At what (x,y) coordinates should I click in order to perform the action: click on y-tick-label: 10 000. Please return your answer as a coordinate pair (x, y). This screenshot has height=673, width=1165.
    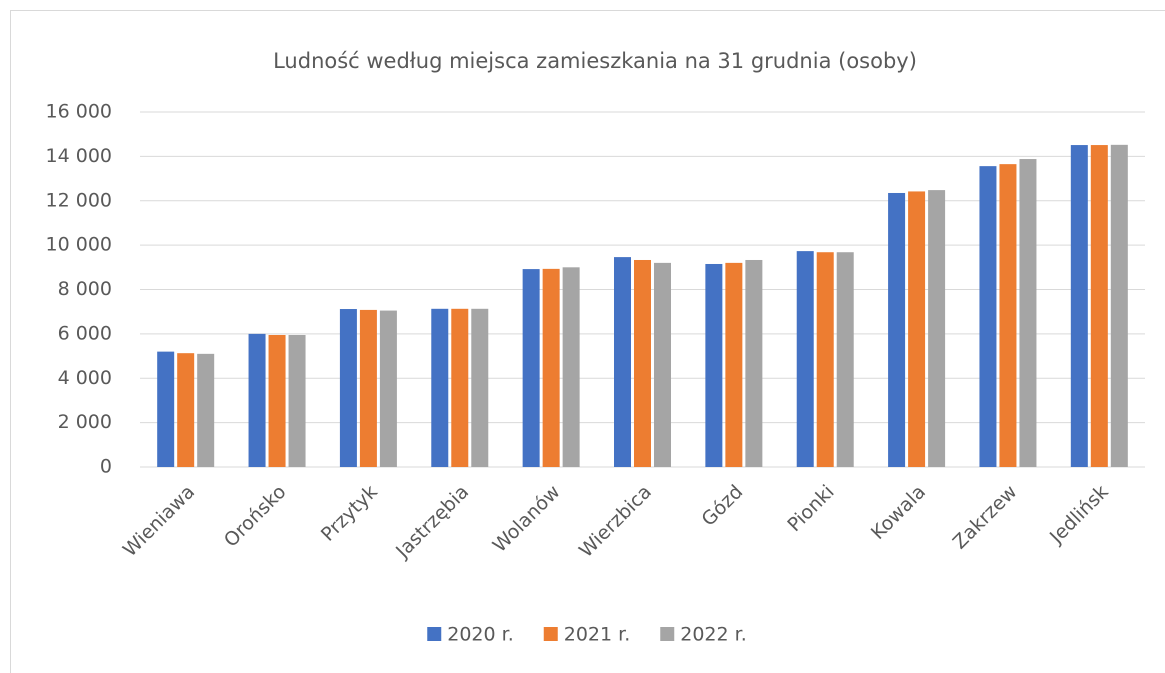
    Looking at the image, I should click on (79, 245).